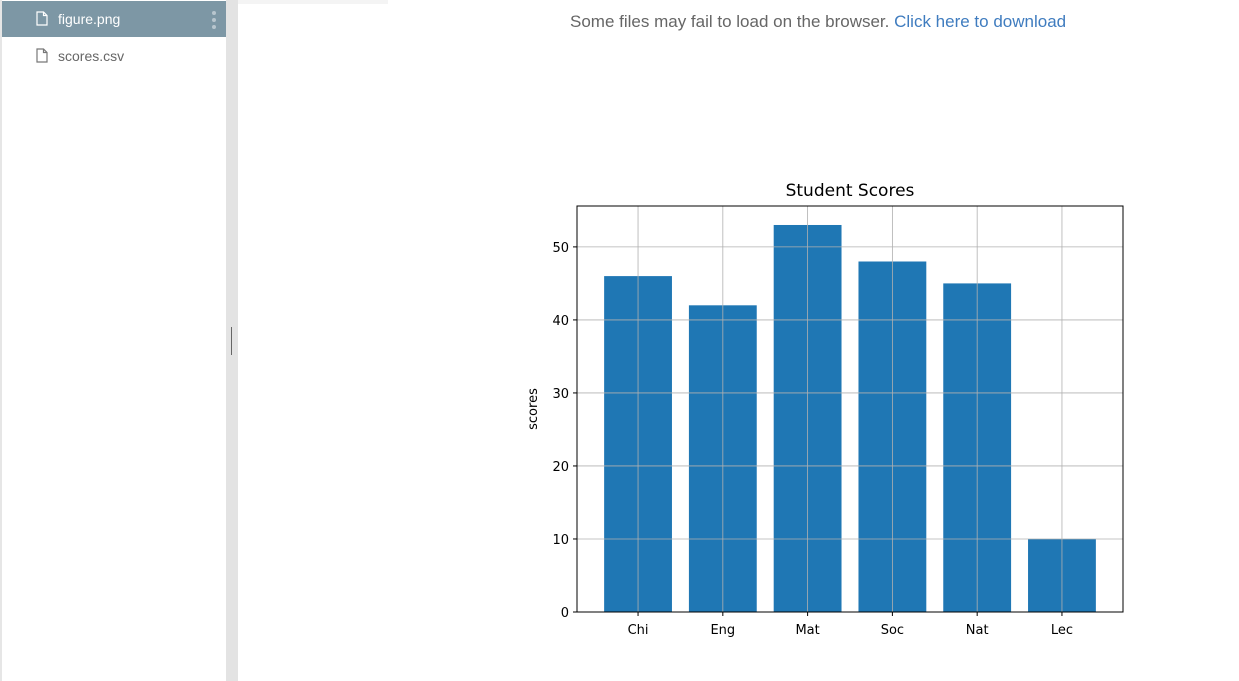  What do you see at coordinates (892, 630) in the screenshot?
I see `x-tick-label: Soc` at bounding box center [892, 630].